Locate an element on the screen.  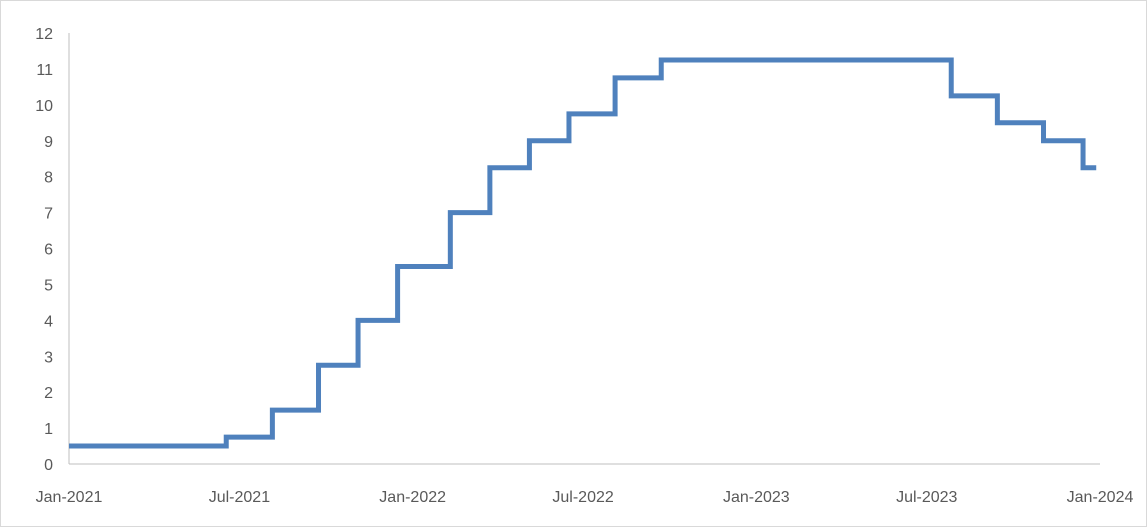
y-tick-label: 3 is located at coordinates (48, 357).